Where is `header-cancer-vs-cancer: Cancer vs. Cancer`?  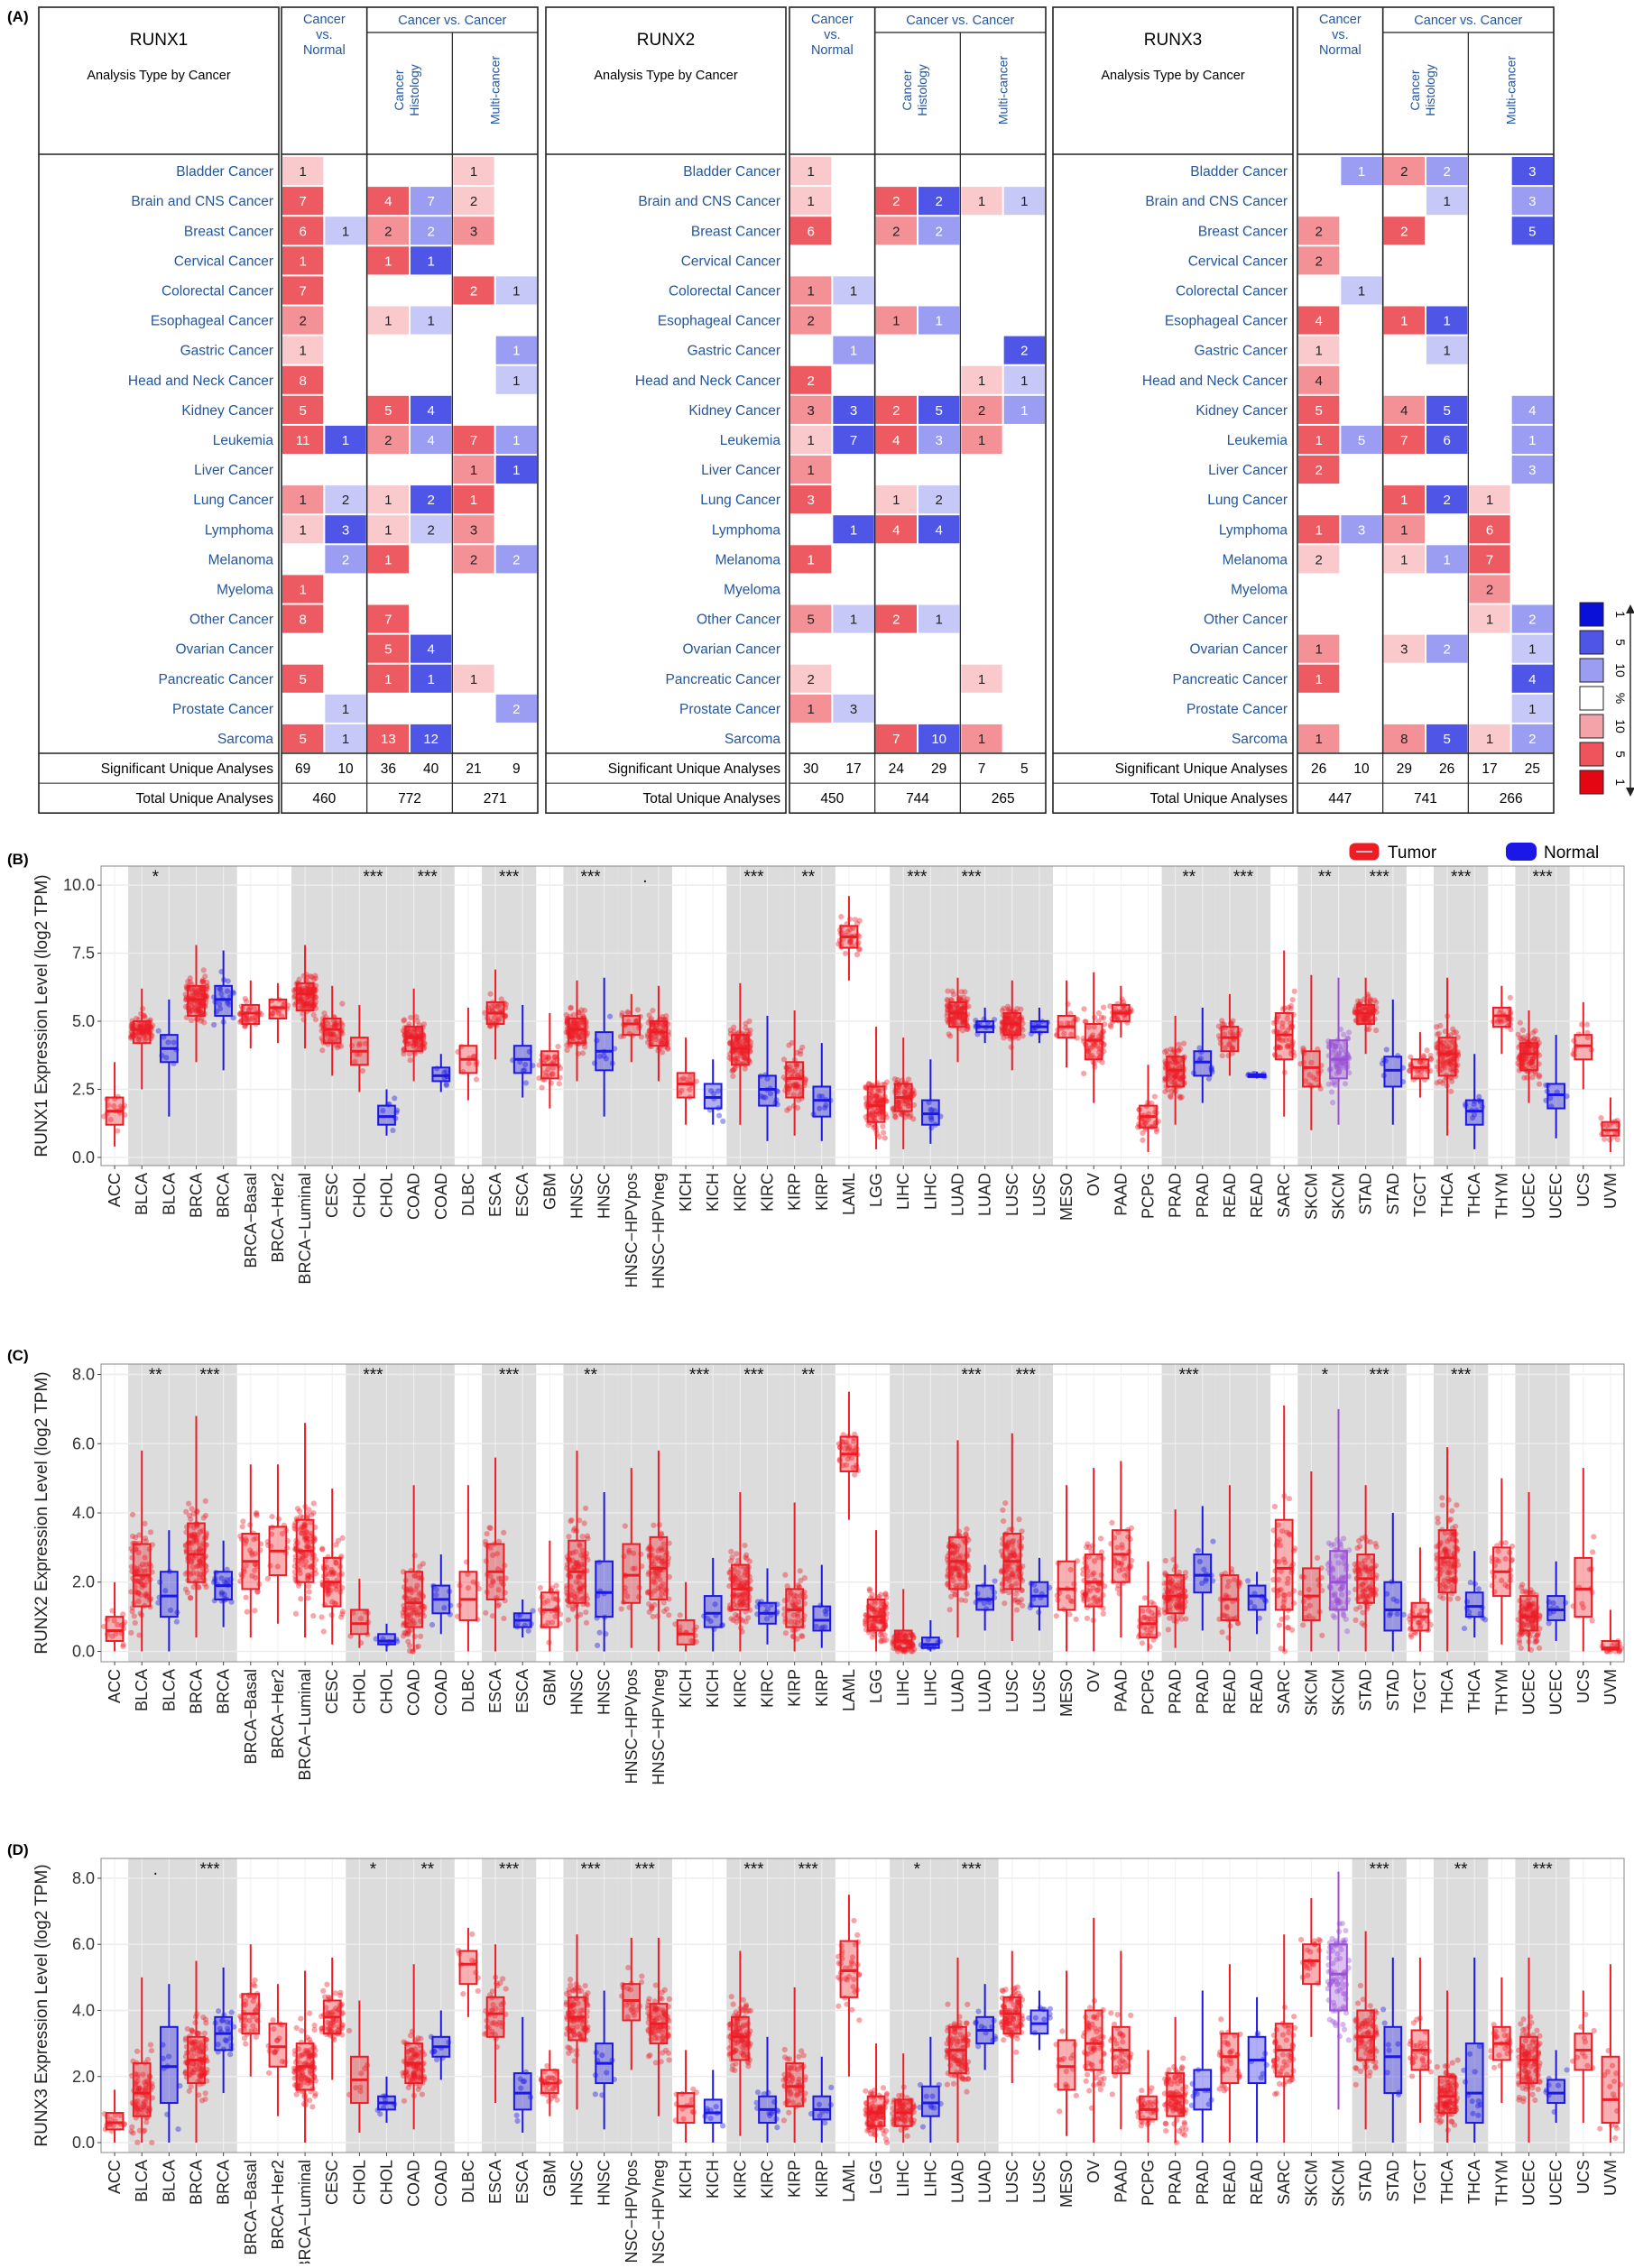 header-cancer-vs-cancer: Cancer vs. Cancer is located at coordinates (960, 21).